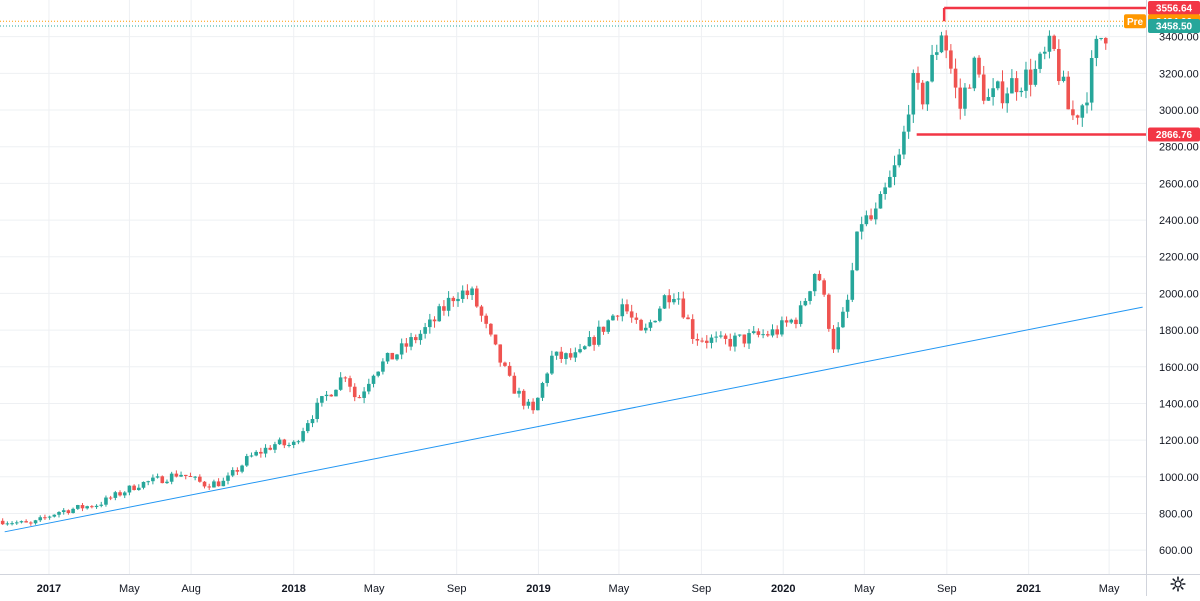 The height and width of the screenshot is (601, 1200). I want to click on svg-text: 3556.64, so click(1174, 8).